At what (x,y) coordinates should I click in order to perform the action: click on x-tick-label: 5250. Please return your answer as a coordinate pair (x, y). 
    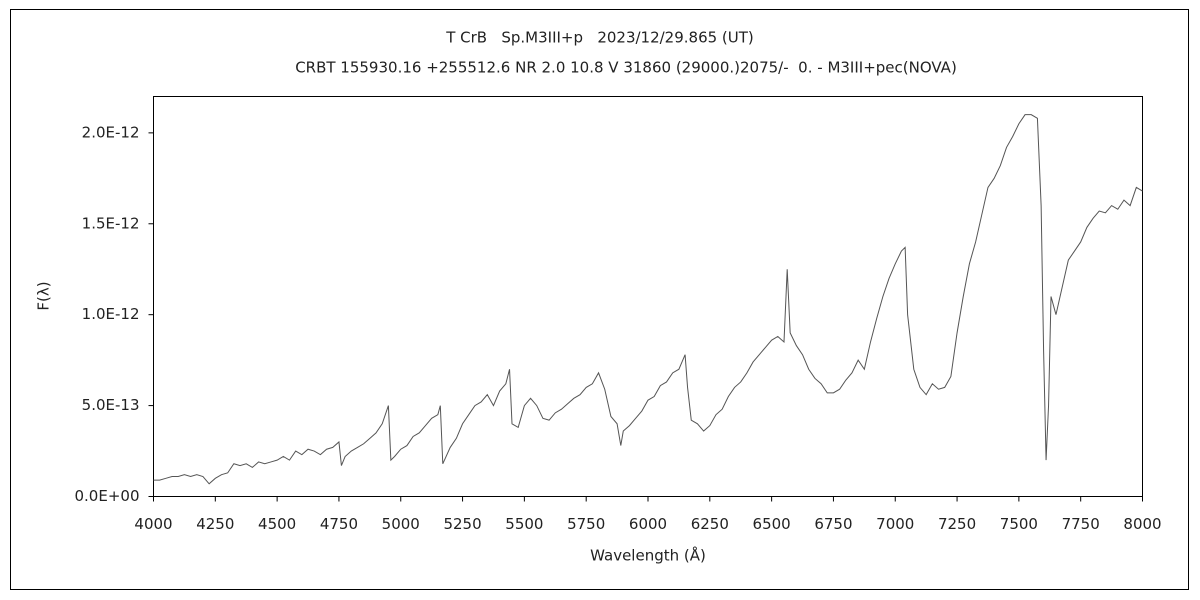
    Looking at the image, I should click on (462, 524).